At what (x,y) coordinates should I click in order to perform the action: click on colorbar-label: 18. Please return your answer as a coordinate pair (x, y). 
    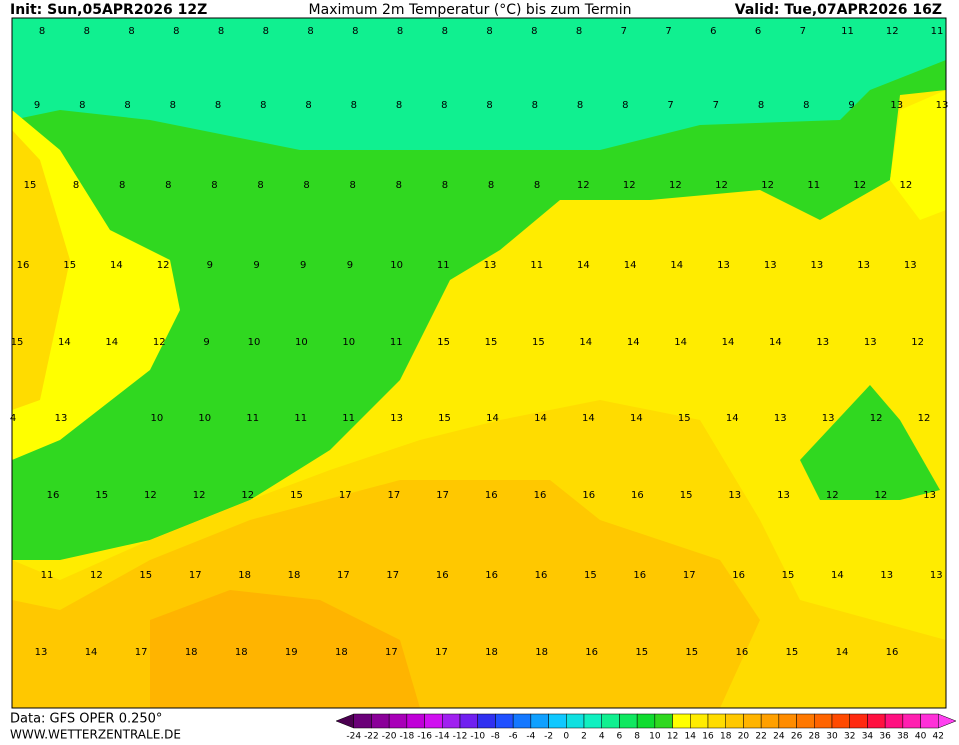
    Looking at the image, I should click on (726, 737).